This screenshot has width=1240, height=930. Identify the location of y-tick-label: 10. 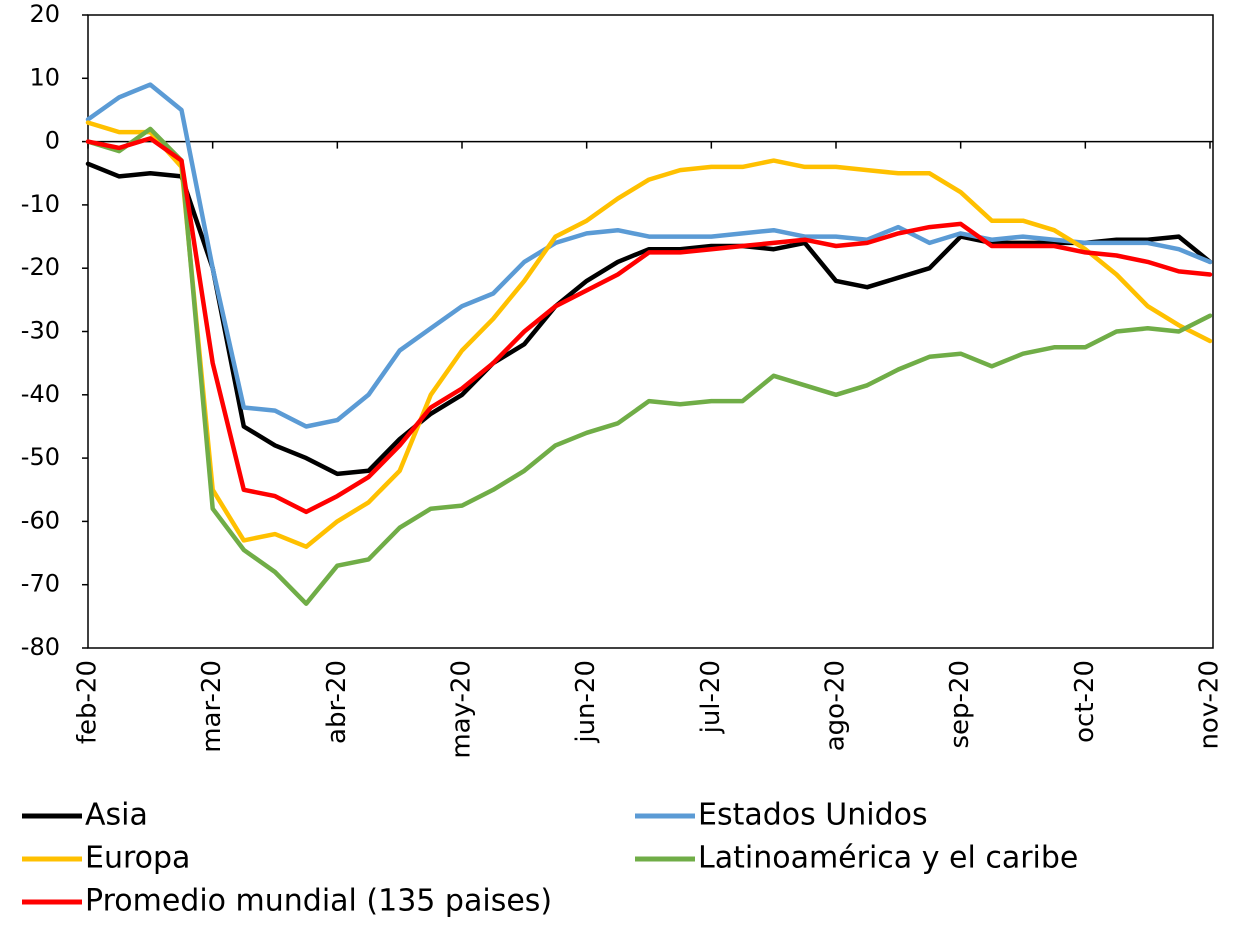
(44, 77).